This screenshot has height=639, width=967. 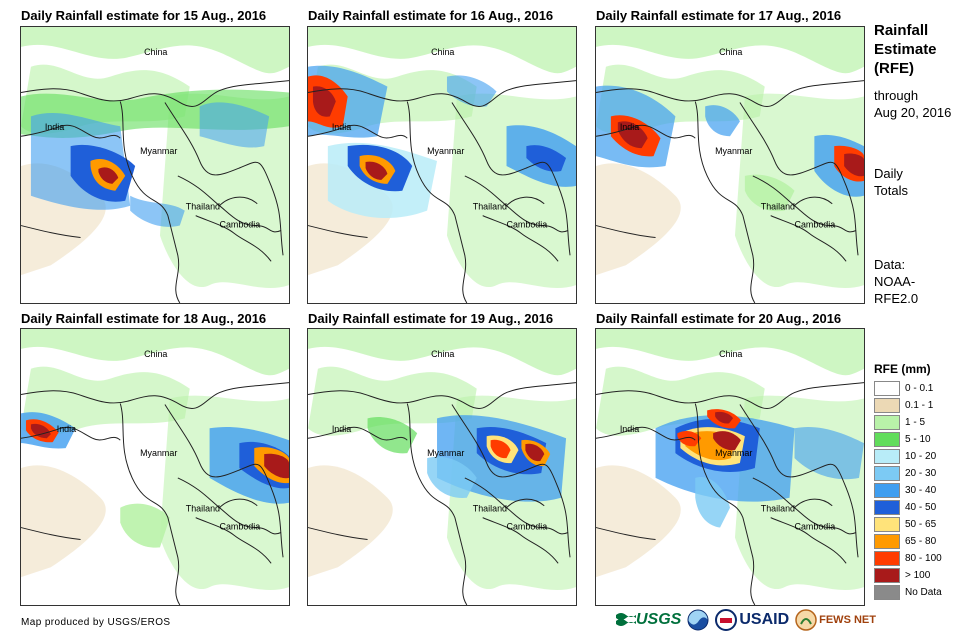 I want to click on data-source: Data: NOAA- RFE2.0, so click(x=896, y=281).